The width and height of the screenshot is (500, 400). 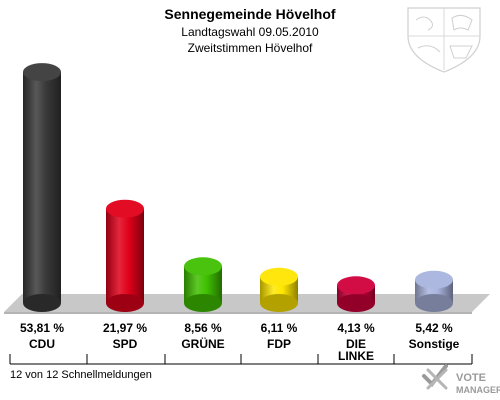 I want to click on bar-grüne, so click(x=203, y=284).